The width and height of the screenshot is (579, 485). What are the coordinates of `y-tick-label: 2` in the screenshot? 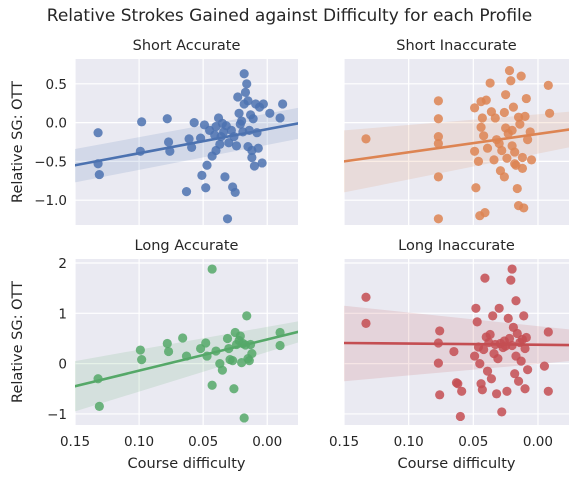 It's located at (62, 264).